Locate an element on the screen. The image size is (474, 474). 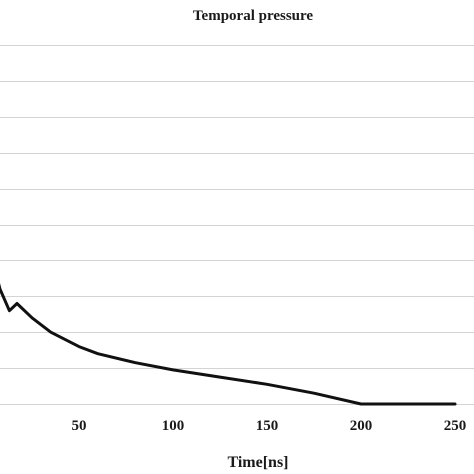
x-tick-label-100: 100 is located at coordinates (173, 426).